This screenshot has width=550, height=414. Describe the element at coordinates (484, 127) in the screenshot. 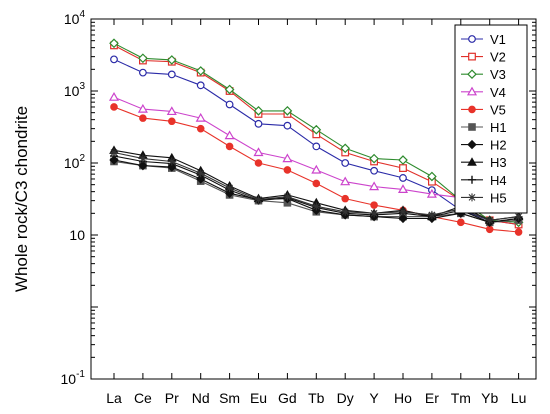

I see `legend-item-H1: H1` at that location.